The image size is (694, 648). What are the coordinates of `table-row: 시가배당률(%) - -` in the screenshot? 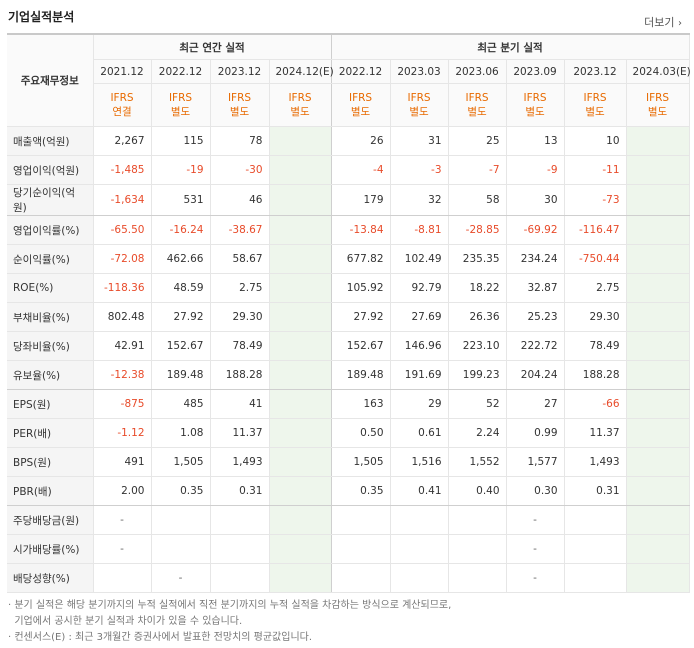 It's located at (348, 549).